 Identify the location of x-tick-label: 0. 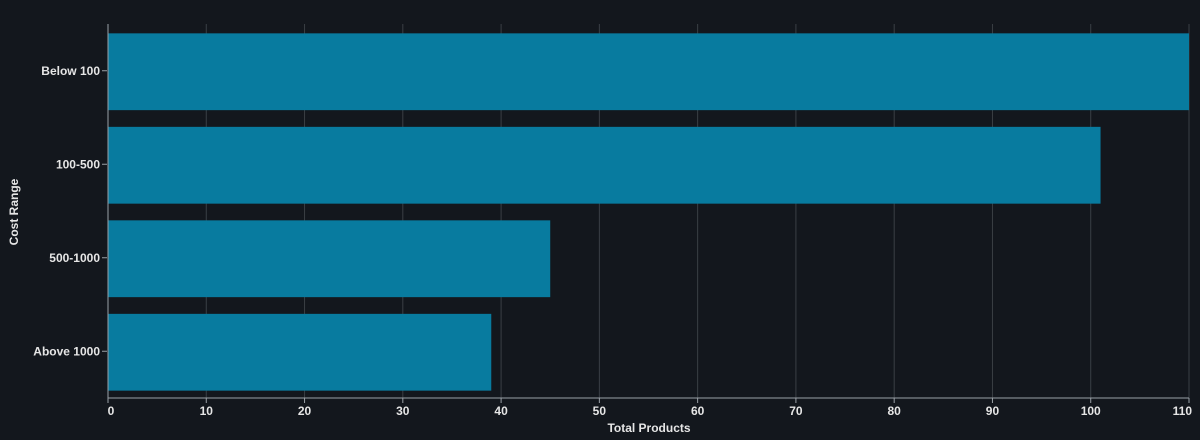
(111, 411).